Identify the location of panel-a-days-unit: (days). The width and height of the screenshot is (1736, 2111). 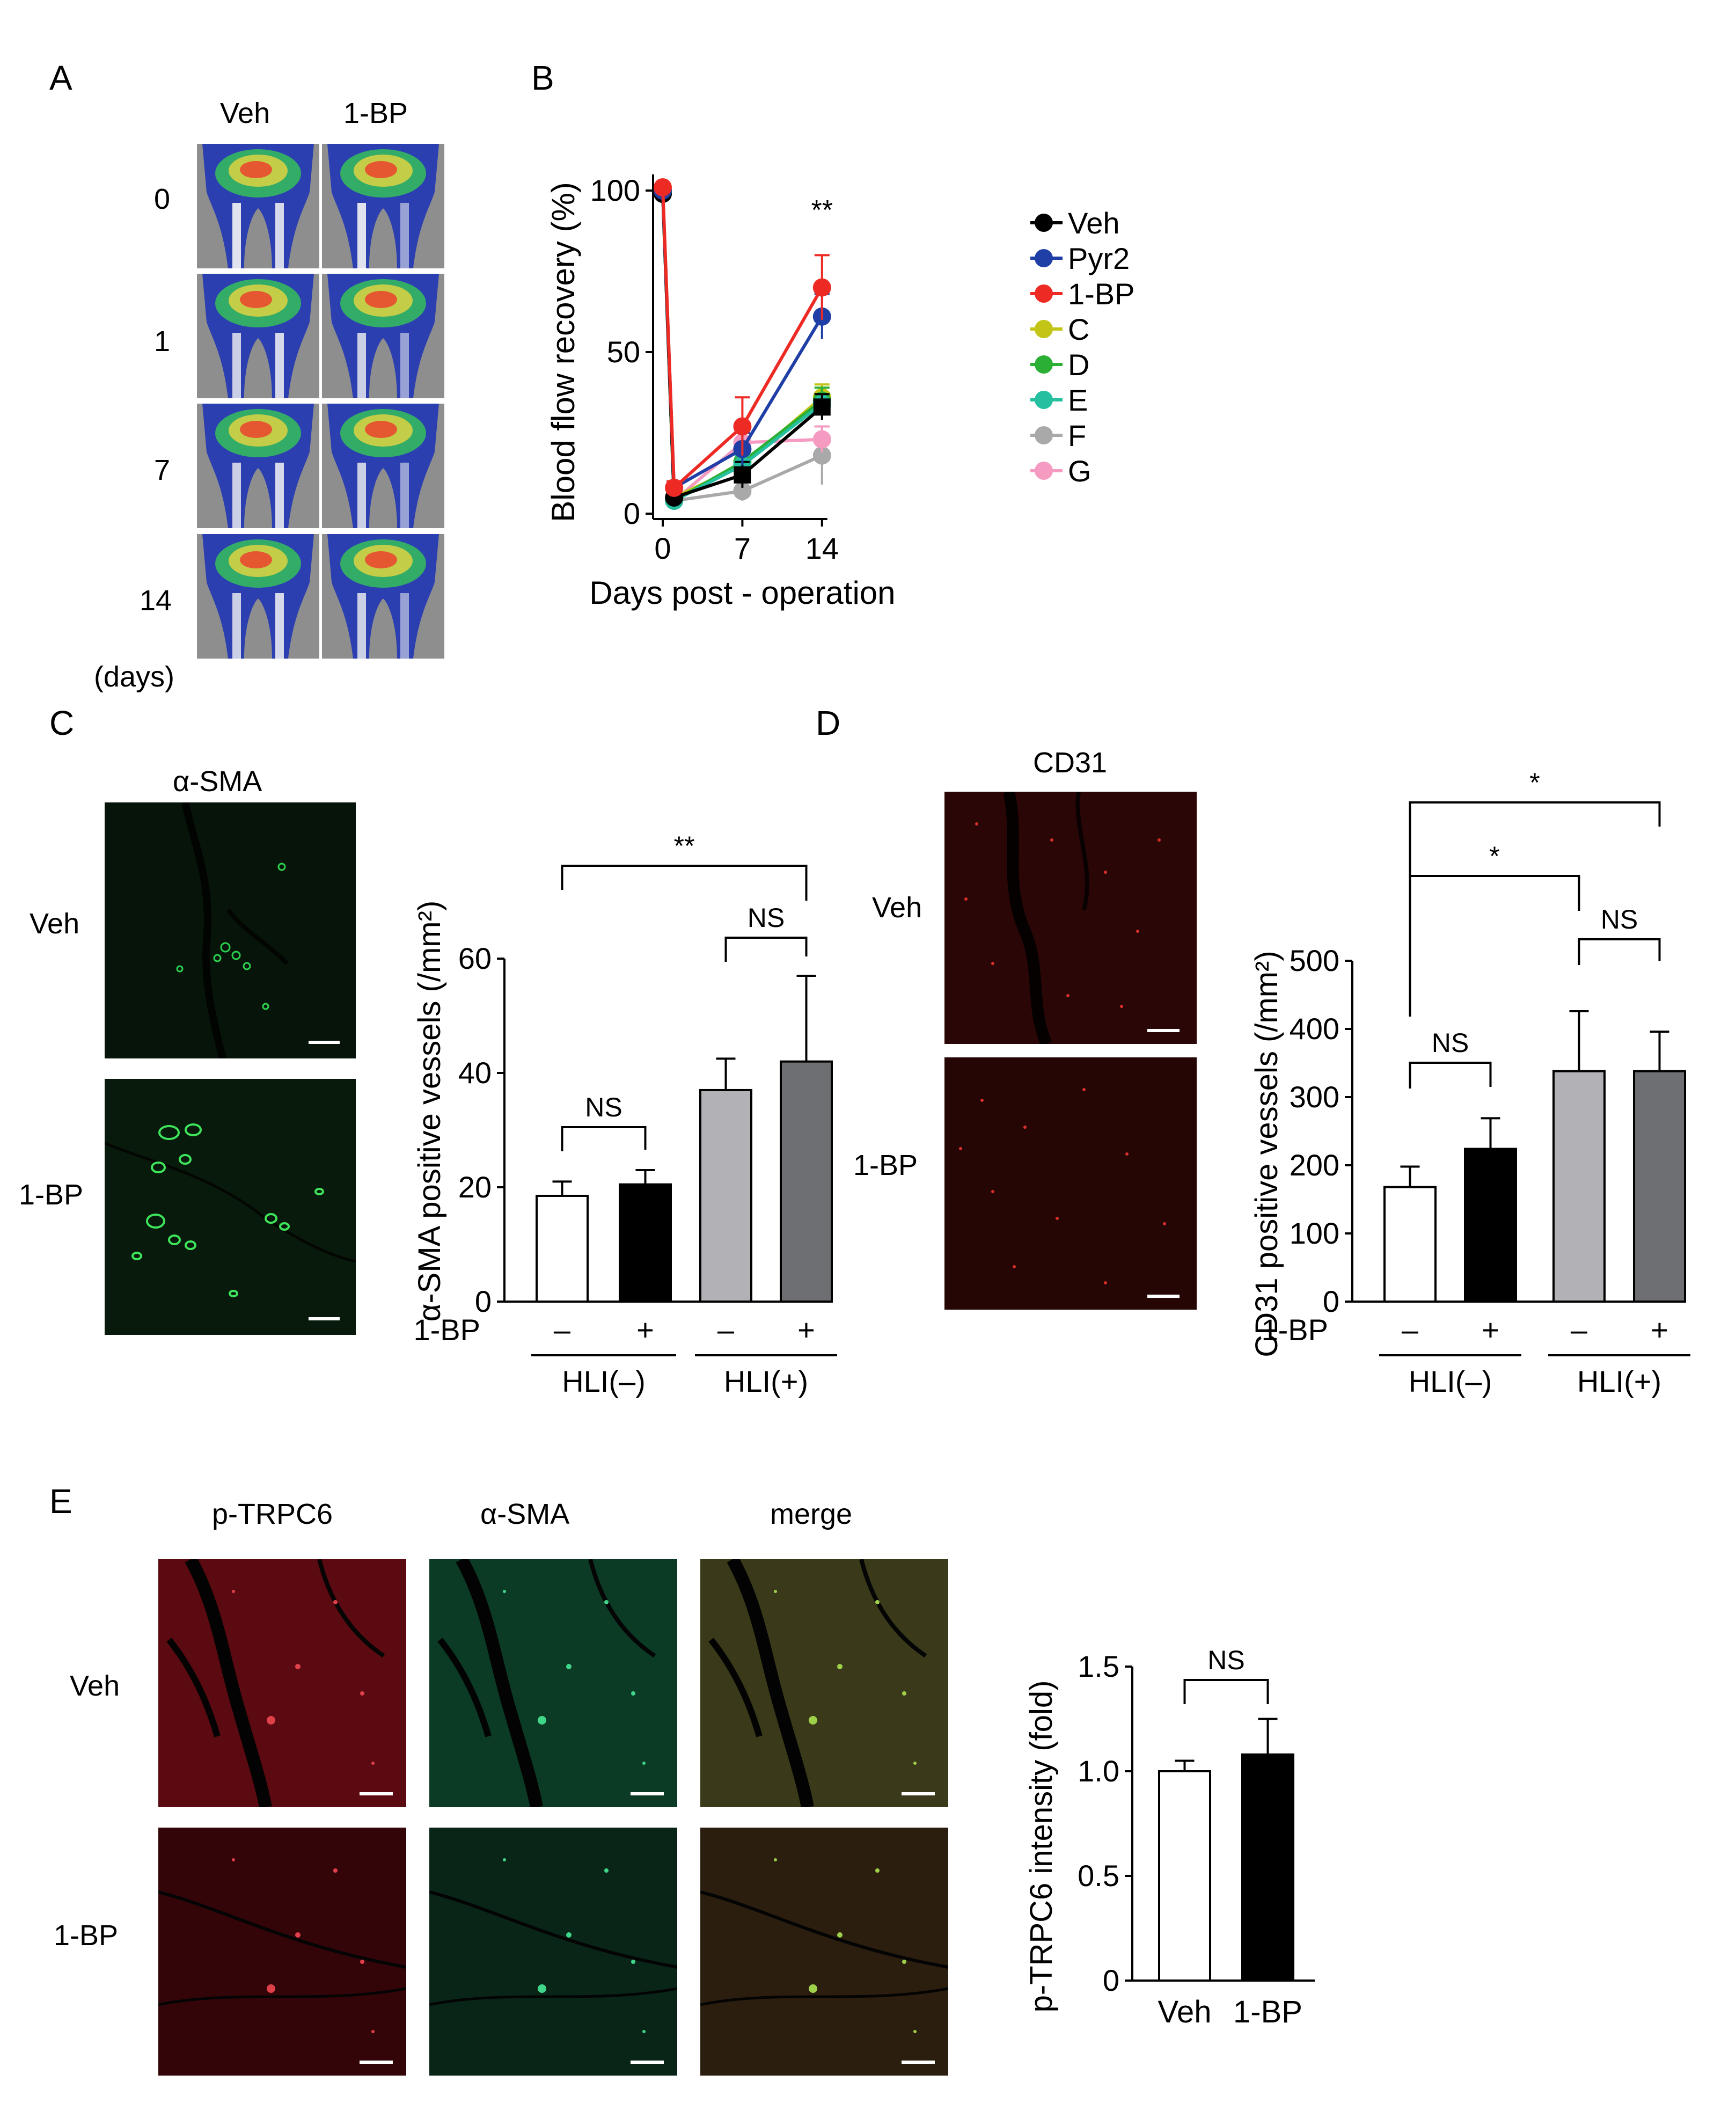
(134, 677).